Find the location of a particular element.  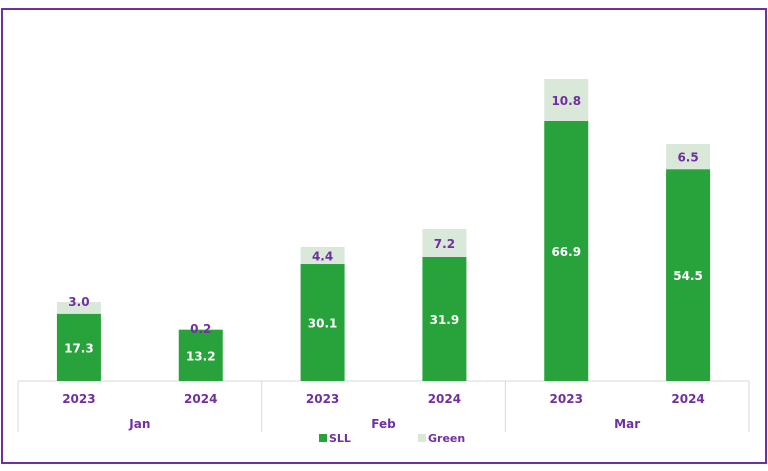

data-label-sll: 54.5 is located at coordinates (688, 276).